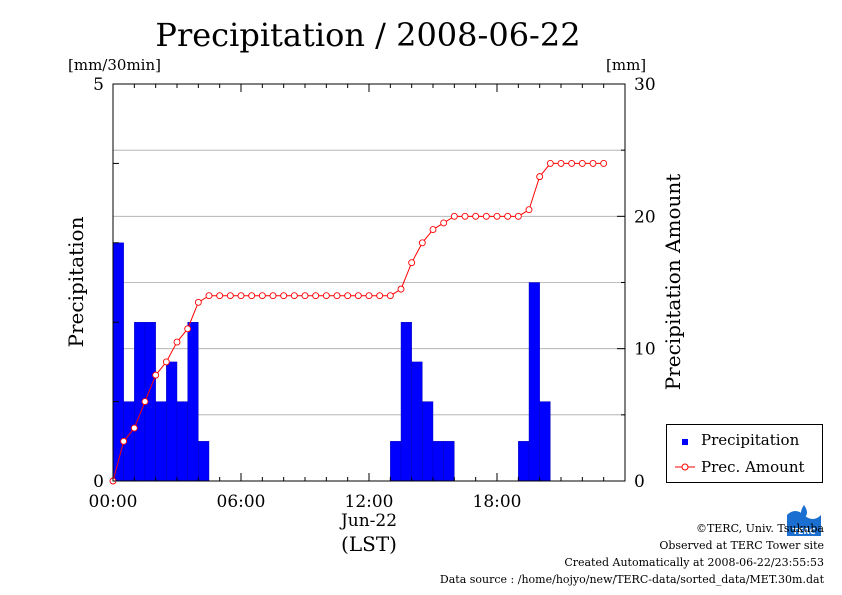  What do you see at coordinates (645, 85) in the screenshot?
I see `y-right-tick-label: 30` at bounding box center [645, 85].